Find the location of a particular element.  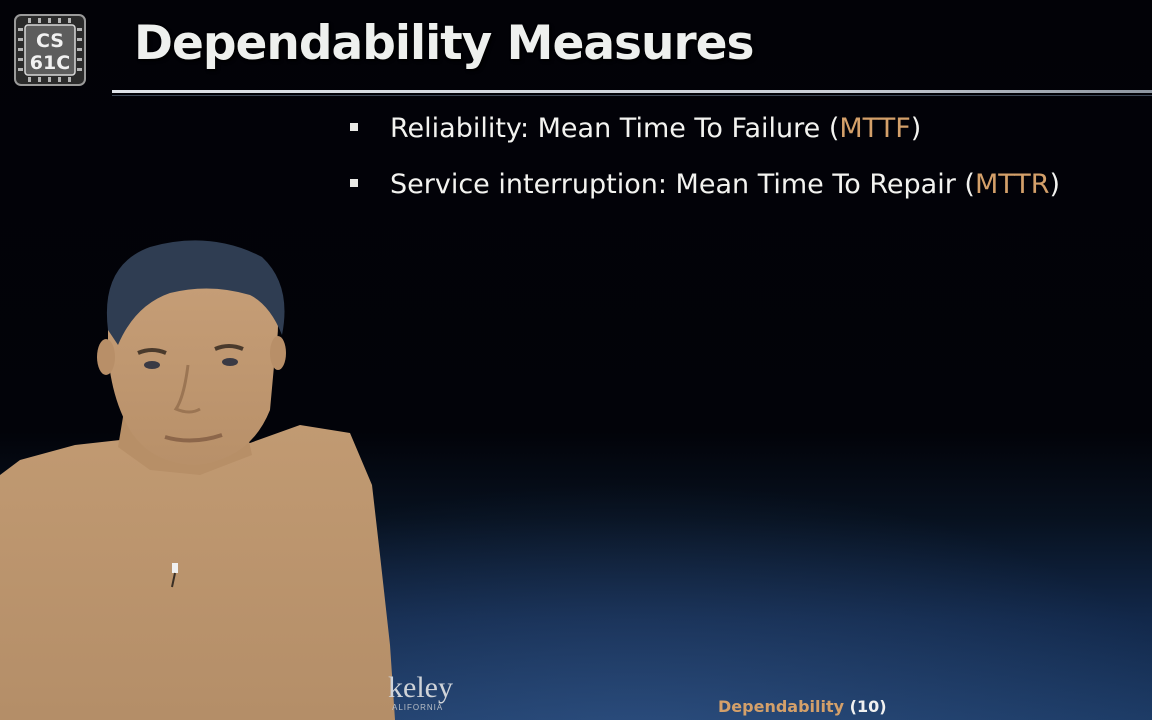

acronym-mttr: MTTR is located at coordinates (1012, 184).